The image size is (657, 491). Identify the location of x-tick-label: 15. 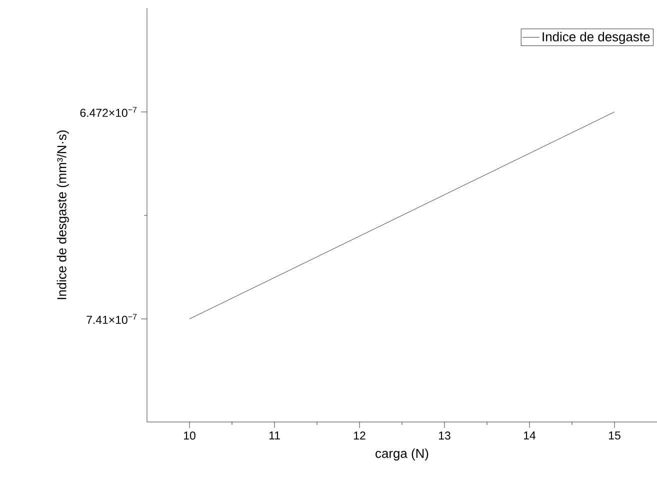
(614, 436).